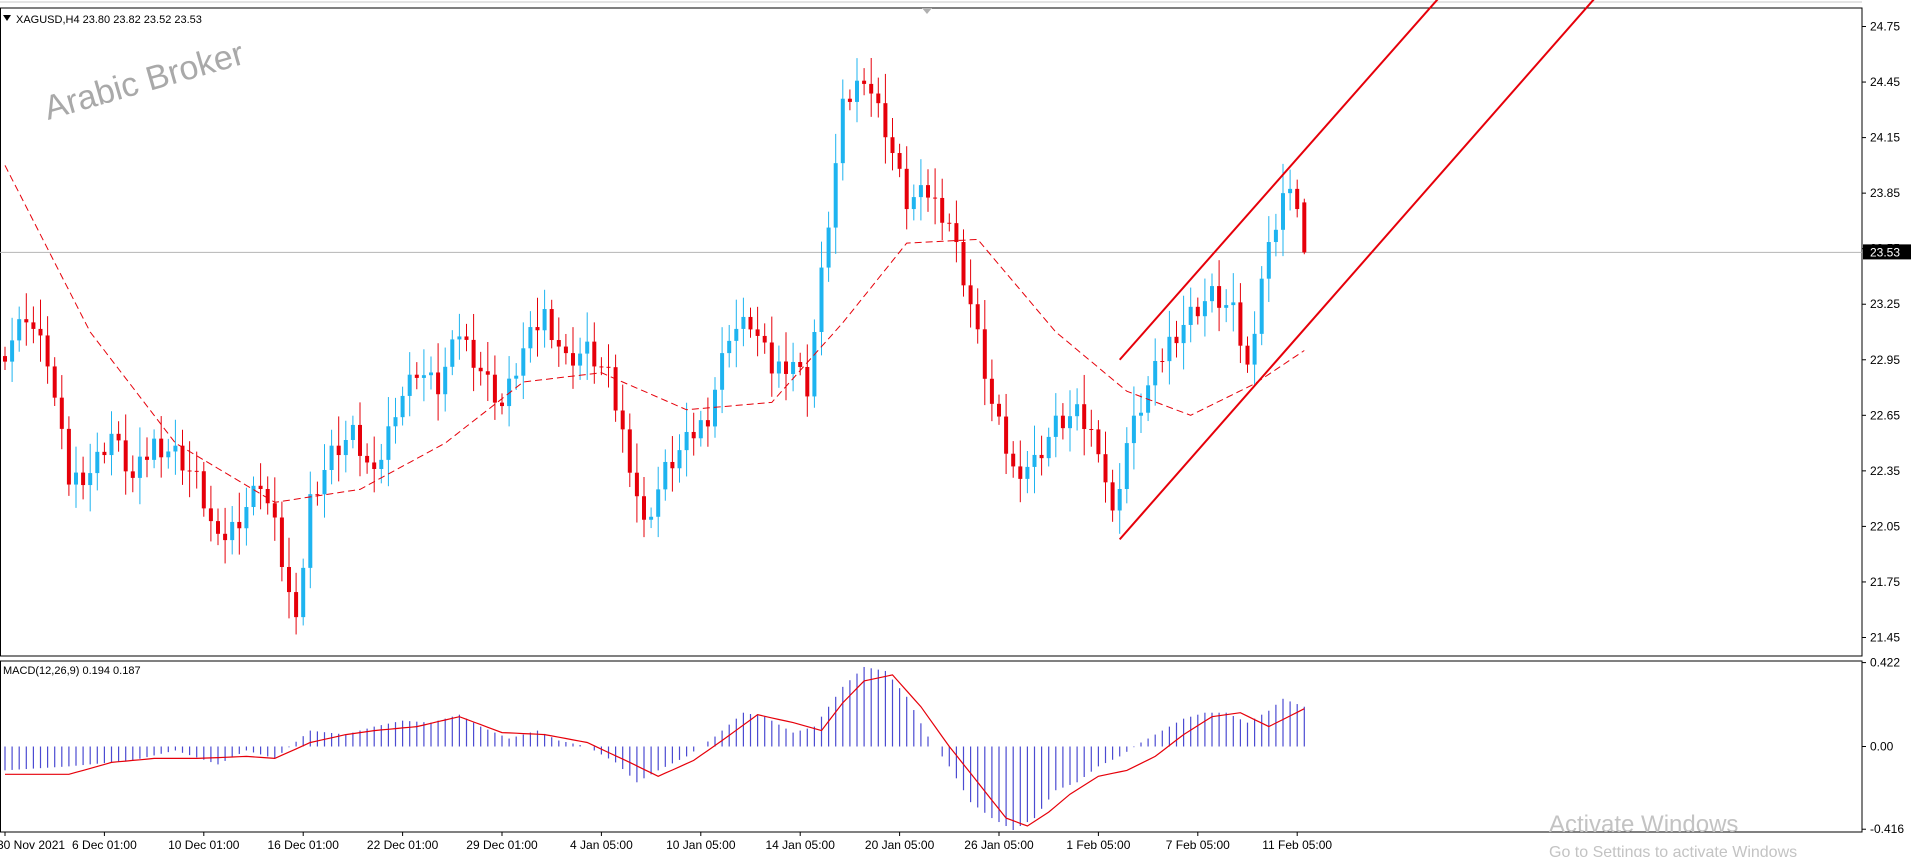 The width and height of the screenshot is (1913, 862). Describe the element at coordinates (109, 20) in the screenshot. I see `symbol-ohlc-header: XAGUSD,H4 23.80 23.82 23.52 23.53` at that location.